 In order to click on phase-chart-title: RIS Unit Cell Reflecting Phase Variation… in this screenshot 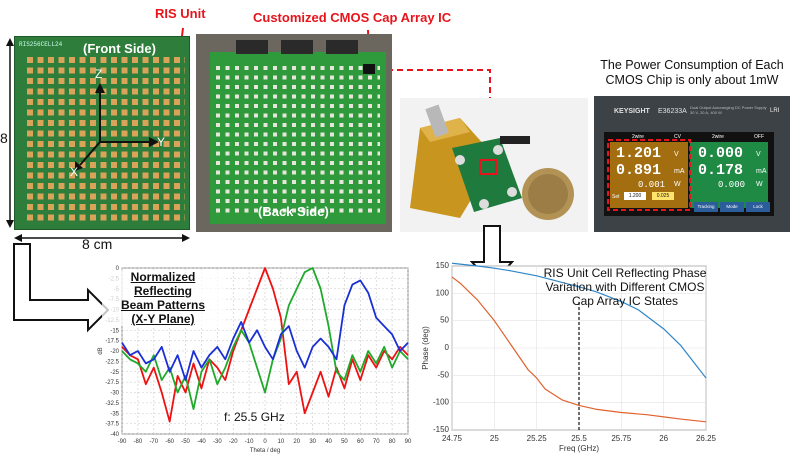, I will do `click(625, 287)`.